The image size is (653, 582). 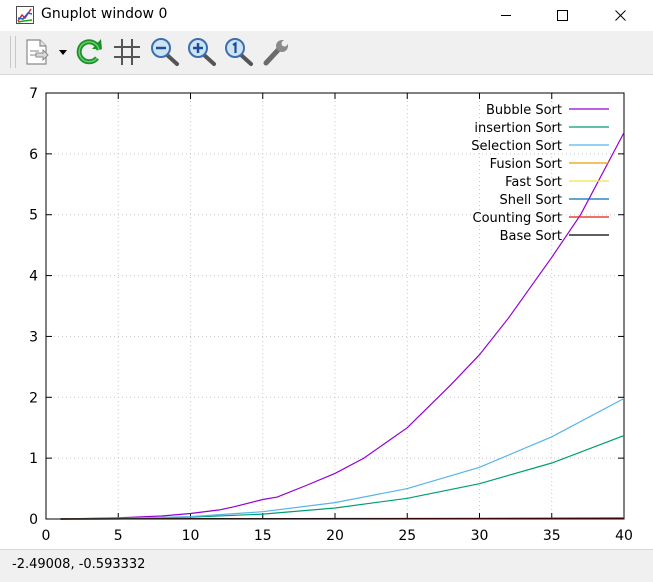 What do you see at coordinates (104, 14) in the screenshot?
I see `window-title: Gnuplot window 0` at bounding box center [104, 14].